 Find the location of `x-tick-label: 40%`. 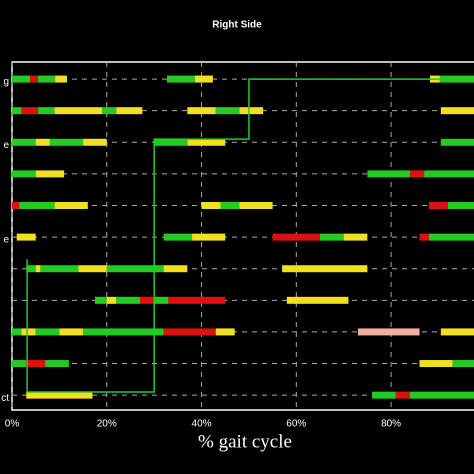

x-tick-label: 40% is located at coordinates (202, 424).